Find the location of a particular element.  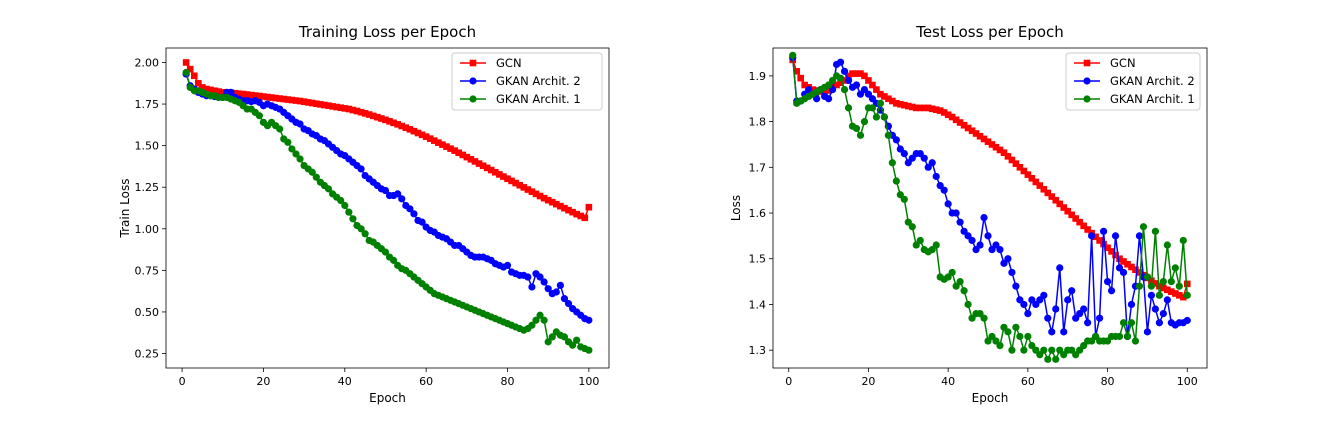

y-tick-label: 1.25 is located at coordinates (147, 187).